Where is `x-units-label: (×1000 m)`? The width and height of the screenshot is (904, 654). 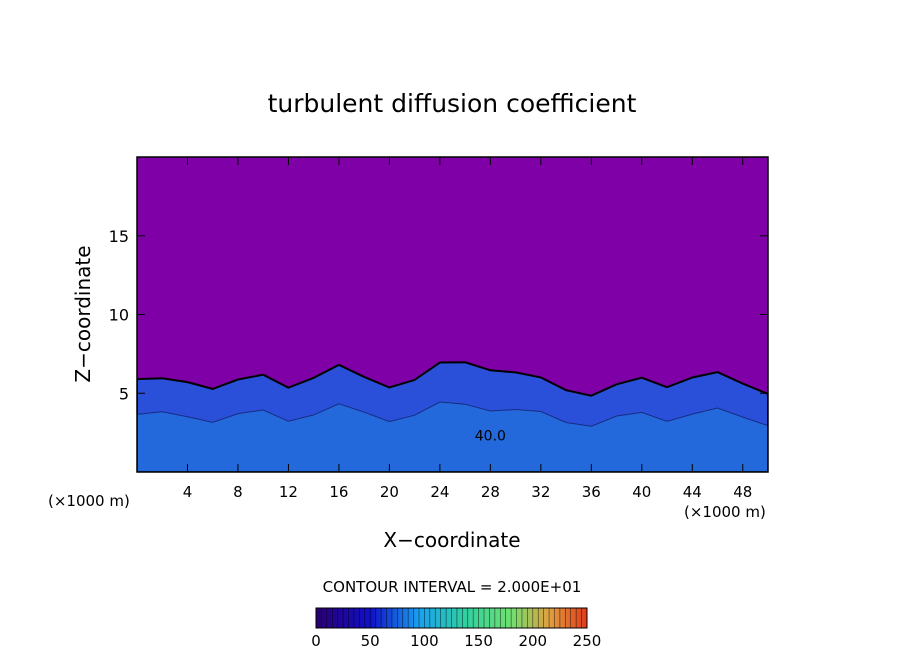 x-units-label: (×1000 m) is located at coordinates (725, 512).